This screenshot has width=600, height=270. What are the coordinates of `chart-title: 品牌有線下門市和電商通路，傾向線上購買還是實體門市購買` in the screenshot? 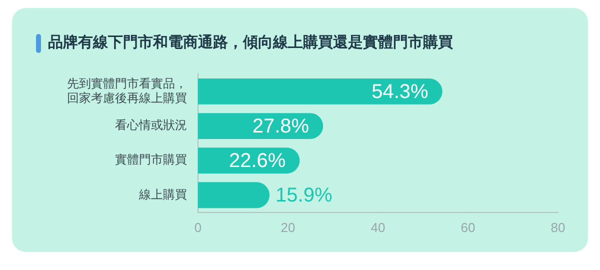 It's located at (250, 42).